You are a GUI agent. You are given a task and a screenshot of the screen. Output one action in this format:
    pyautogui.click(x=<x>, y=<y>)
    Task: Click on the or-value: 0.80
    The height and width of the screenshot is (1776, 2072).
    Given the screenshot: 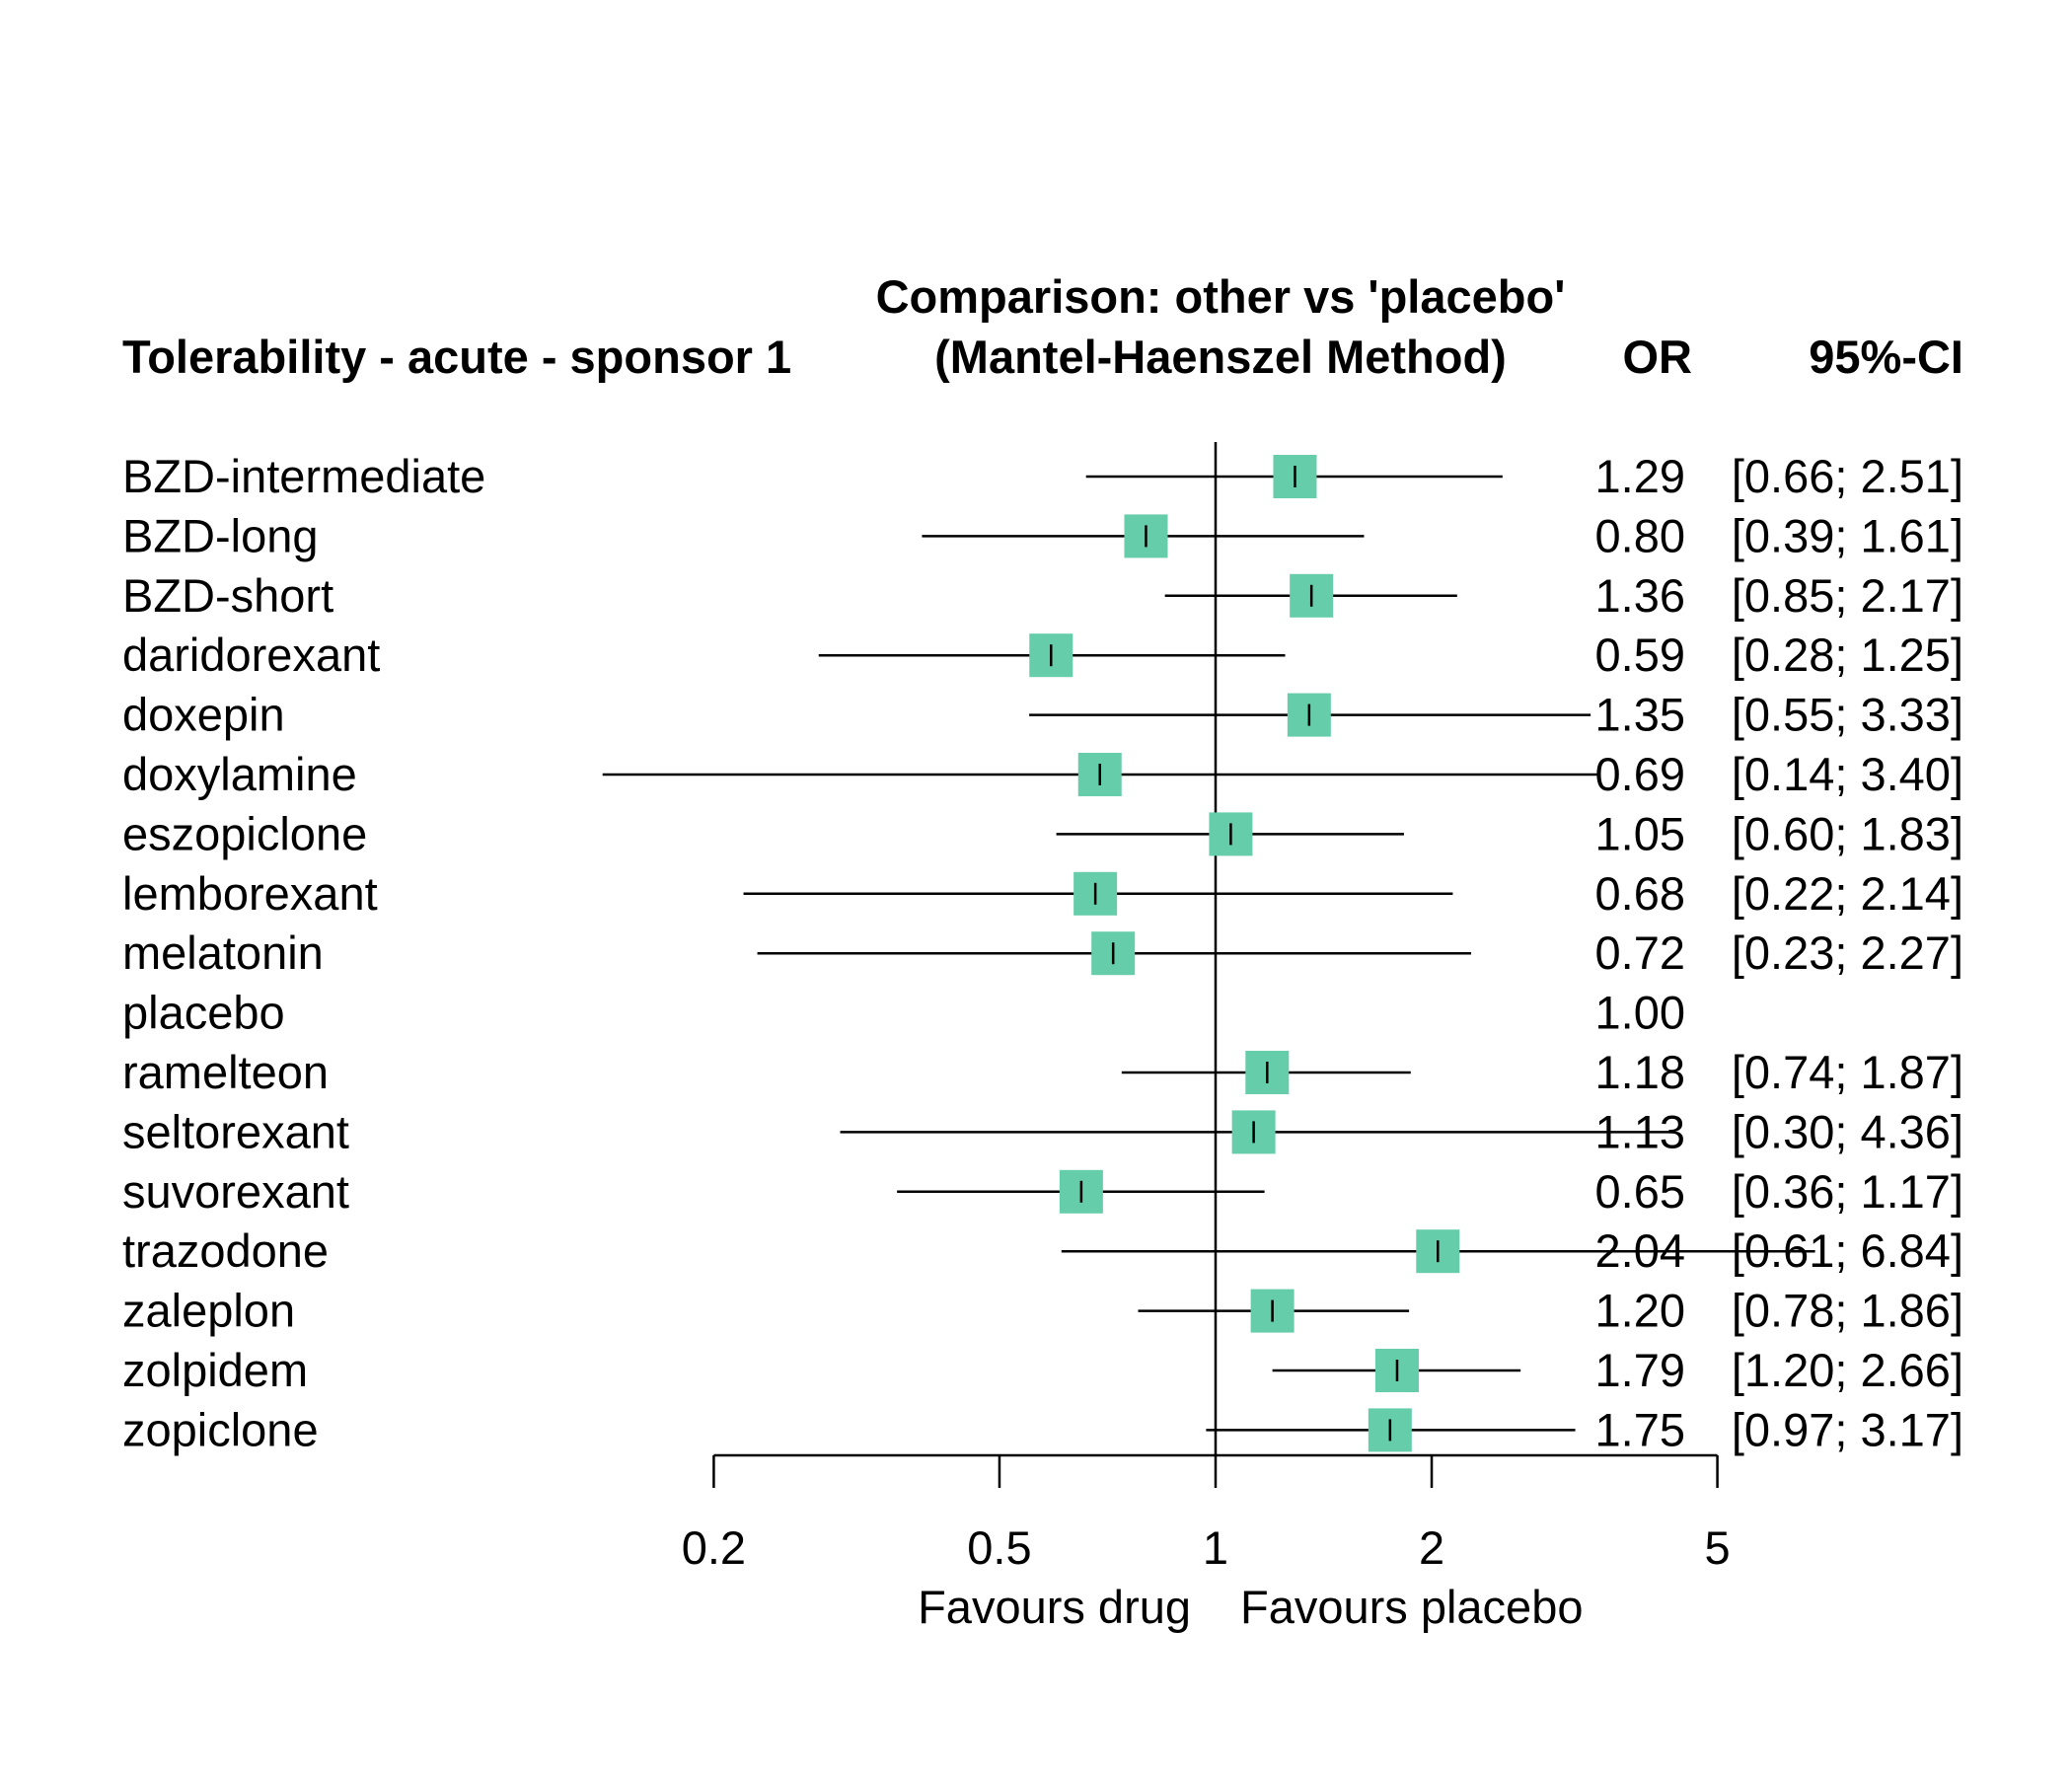 What is the action you would take?
    pyautogui.click(x=1640, y=535)
    